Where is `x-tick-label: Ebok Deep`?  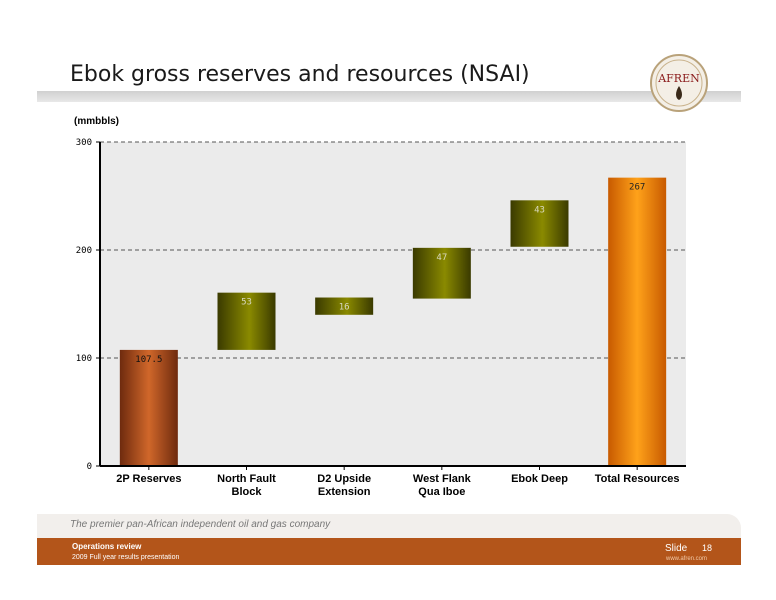
x-tick-label: Ebok Deep is located at coordinates (539, 479).